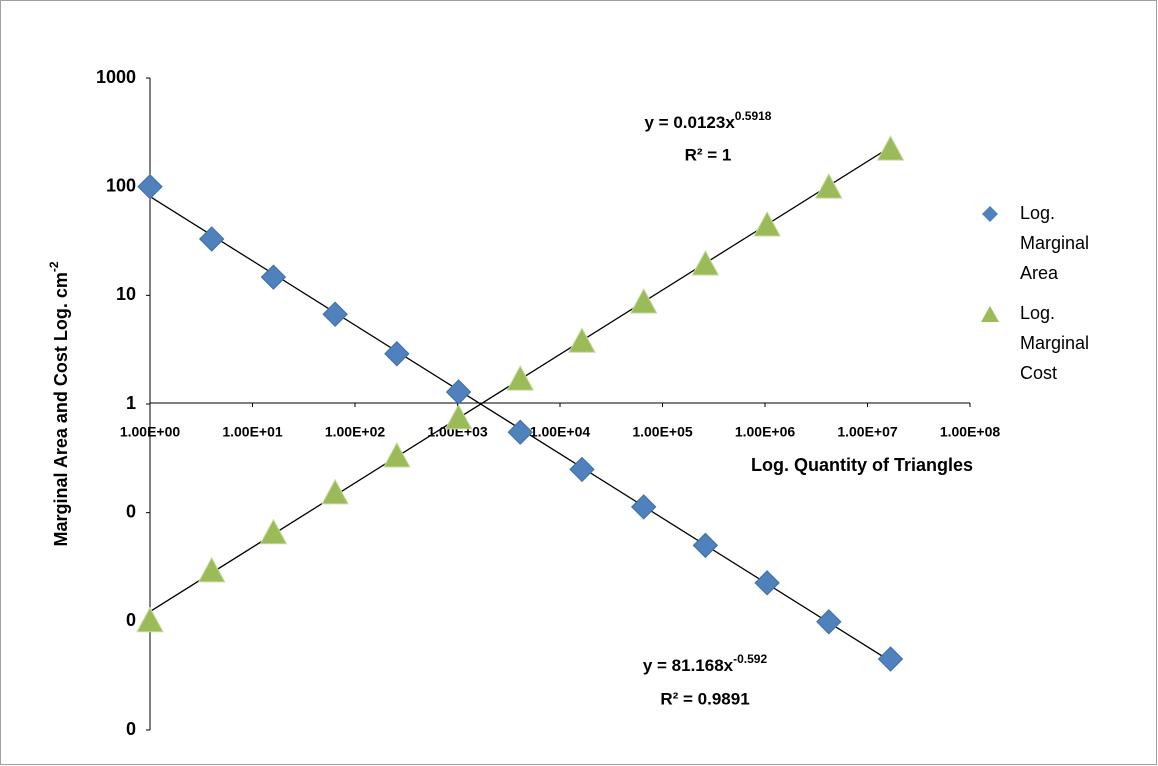  What do you see at coordinates (1055, 343) in the screenshot?
I see `legend-label: Log. Marginal Cost` at bounding box center [1055, 343].